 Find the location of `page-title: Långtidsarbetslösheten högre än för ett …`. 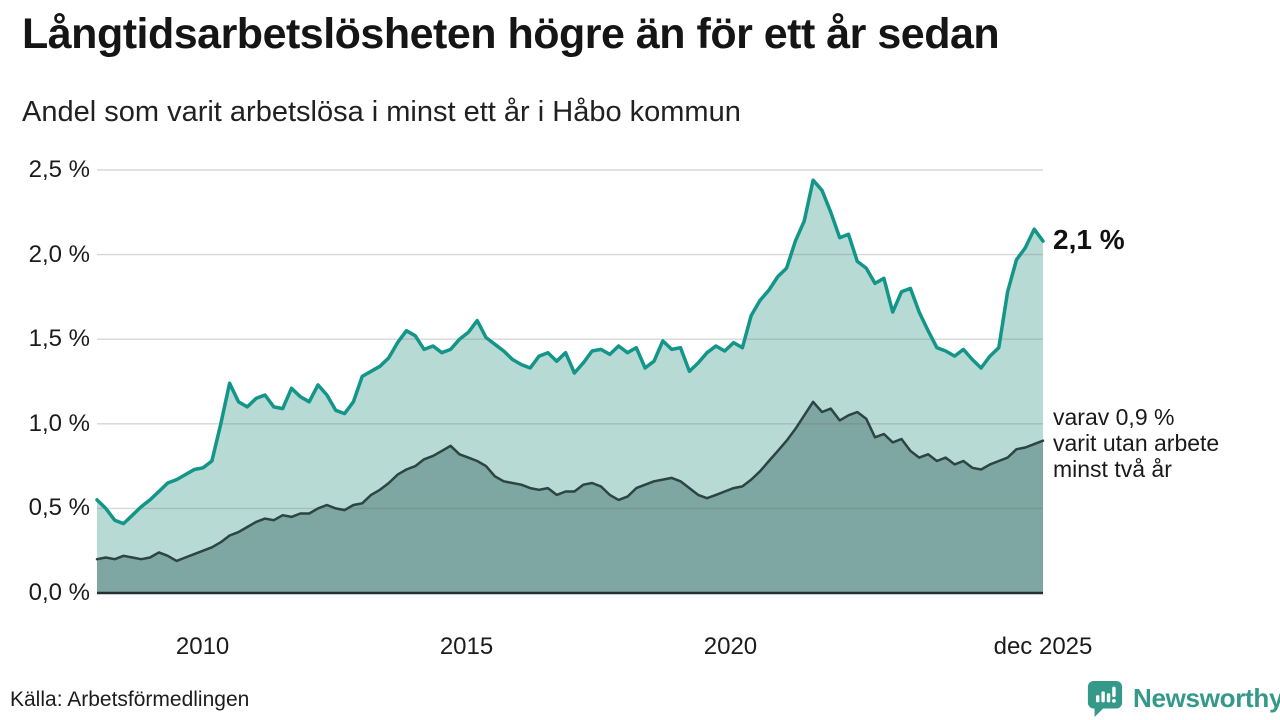

page-title: Långtidsarbetslösheten högre än för ett … is located at coordinates (511, 34).